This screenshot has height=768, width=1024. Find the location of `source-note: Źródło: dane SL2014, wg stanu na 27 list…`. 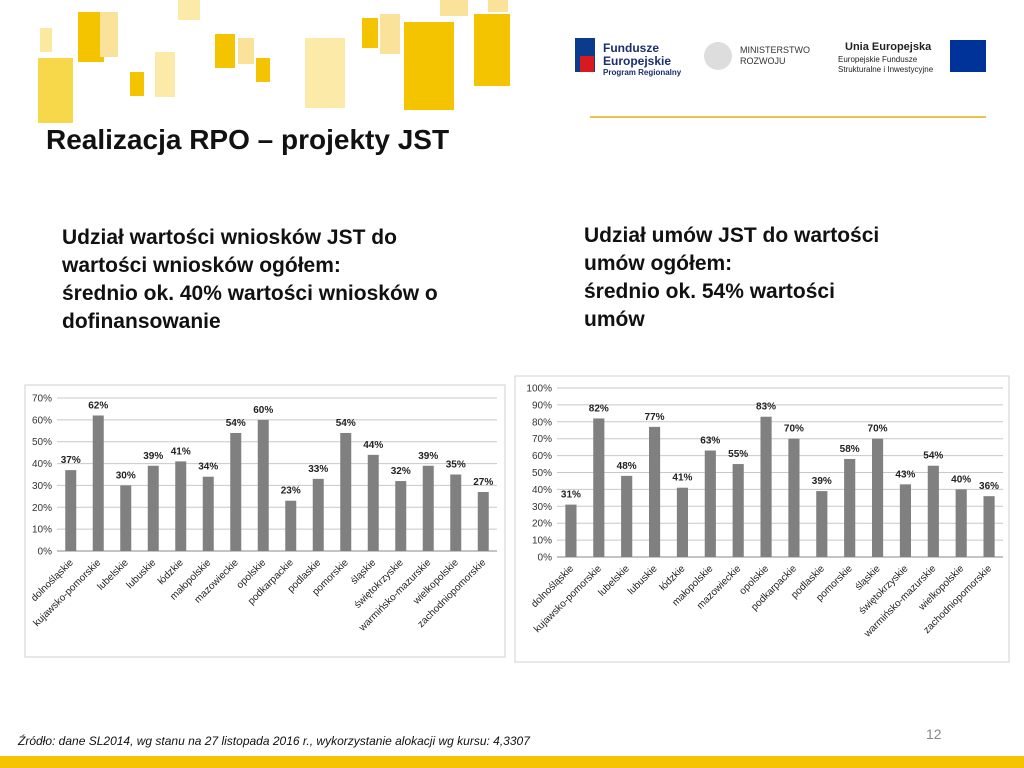

source-note: Źródło: dane SL2014, wg stanu na 27 list… is located at coordinates (274, 741).